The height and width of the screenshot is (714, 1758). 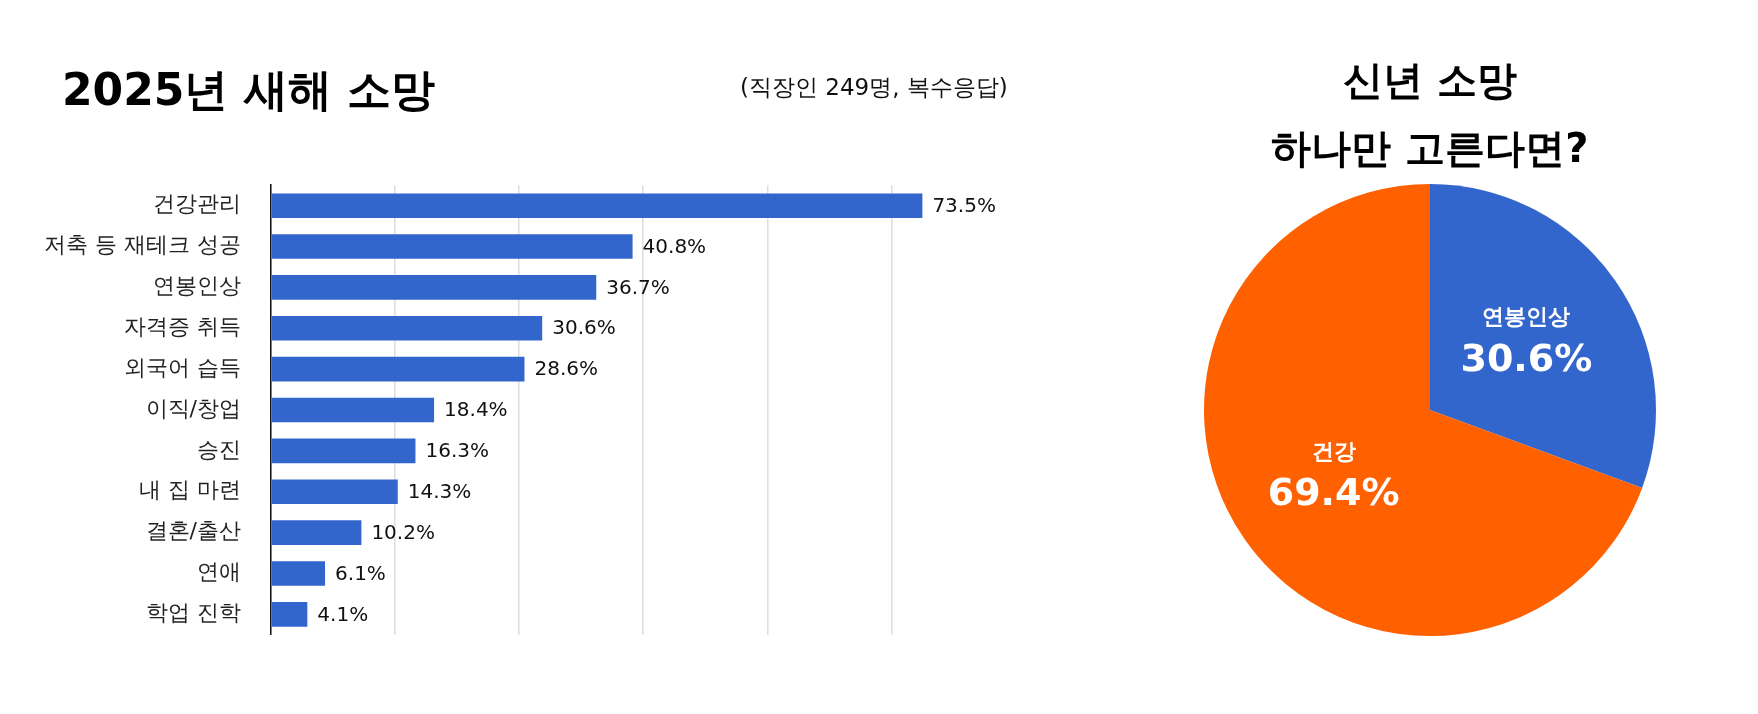 I want to click on data-label: 6.1%, so click(x=360, y=572).